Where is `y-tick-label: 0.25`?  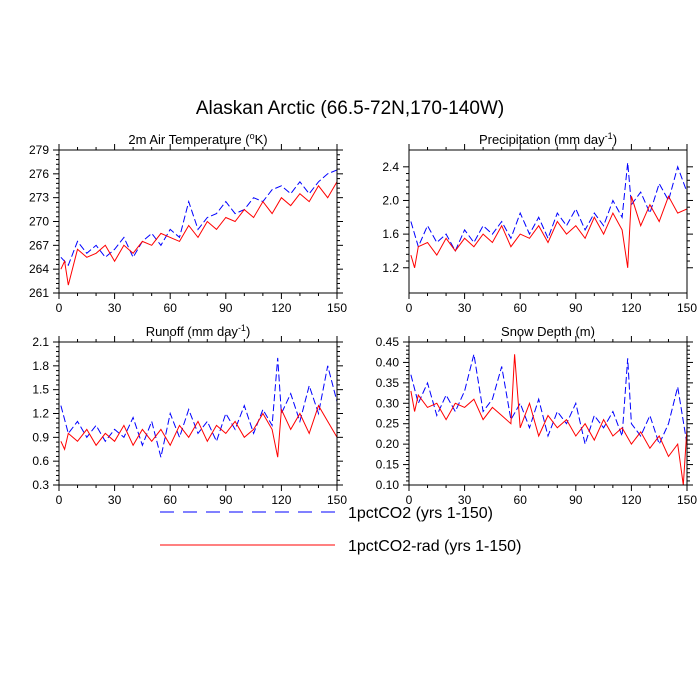 y-tick-label: 0.25 is located at coordinates (388, 424).